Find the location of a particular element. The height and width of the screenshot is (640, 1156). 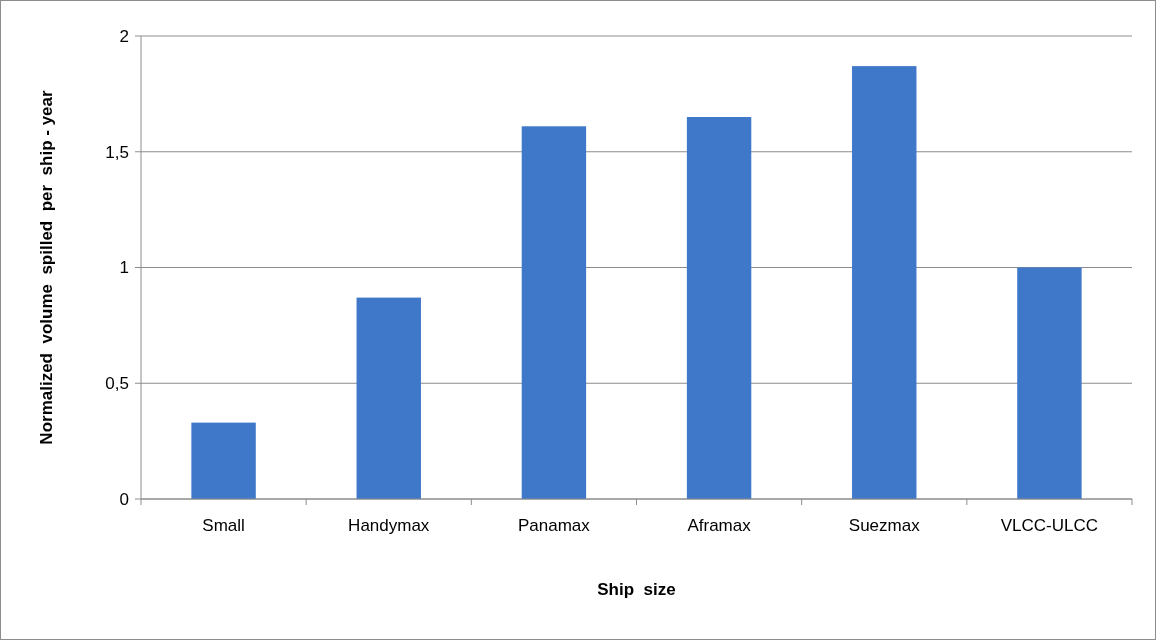

x-tick-label: Aframax is located at coordinates (719, 525).